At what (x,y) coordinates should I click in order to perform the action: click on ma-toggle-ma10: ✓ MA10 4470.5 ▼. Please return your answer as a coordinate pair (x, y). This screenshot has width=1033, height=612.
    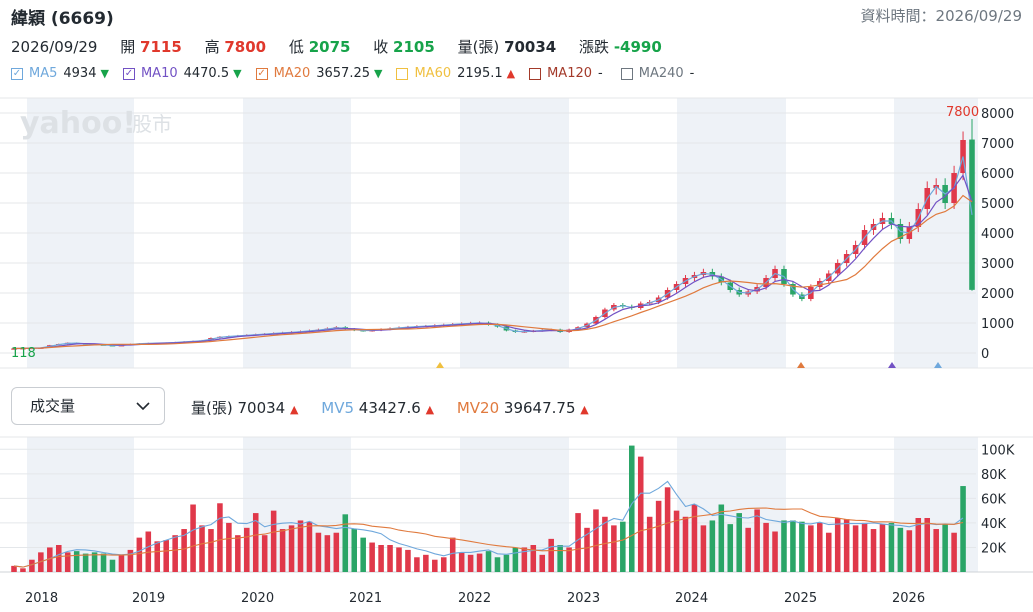
    Looking at the image, I should click on (182, 73).